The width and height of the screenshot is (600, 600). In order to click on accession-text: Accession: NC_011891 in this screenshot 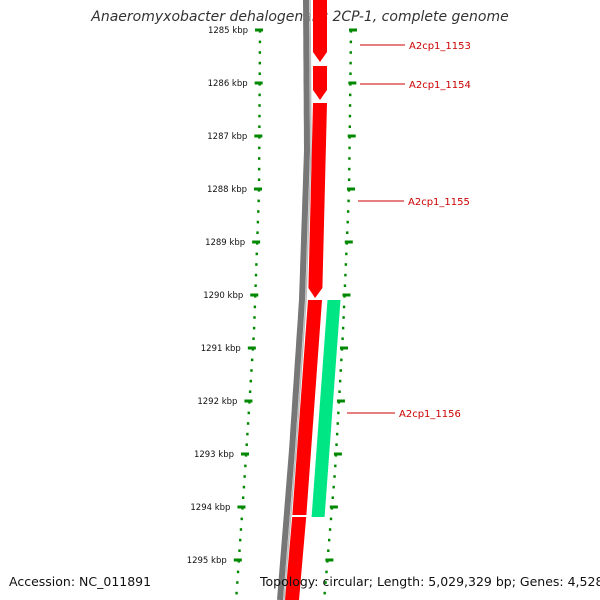, I will do `click(80, 581)`.